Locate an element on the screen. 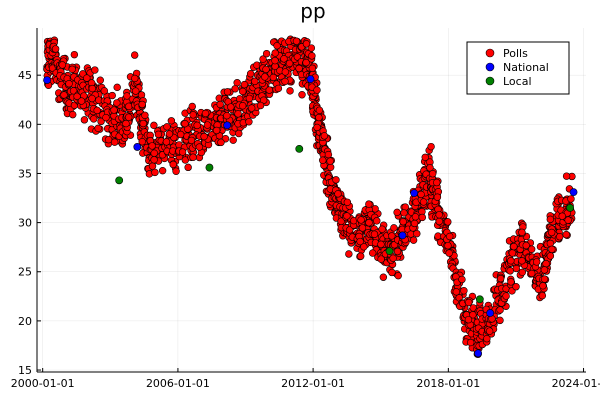  legend-label: Local is located at coordinates (517, 81).